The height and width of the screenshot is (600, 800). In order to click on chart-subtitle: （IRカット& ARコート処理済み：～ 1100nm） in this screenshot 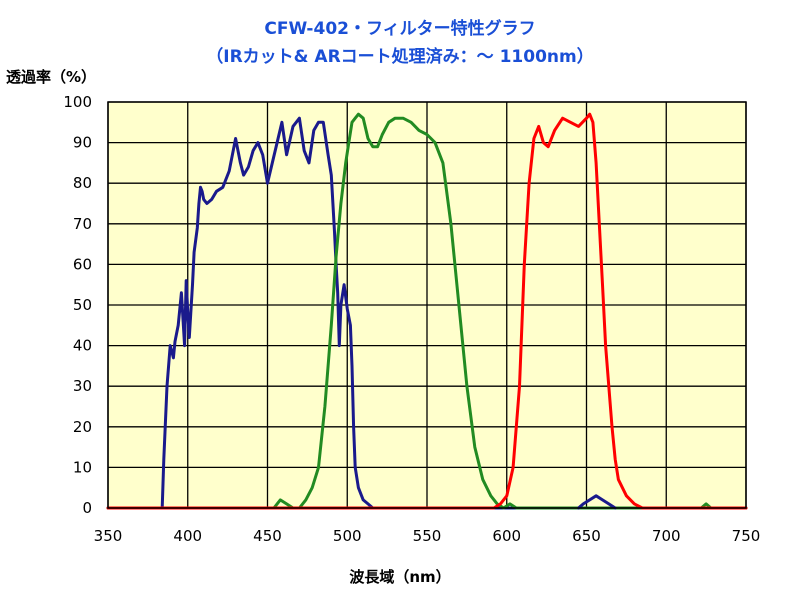, I will do `click(400, 57)`.